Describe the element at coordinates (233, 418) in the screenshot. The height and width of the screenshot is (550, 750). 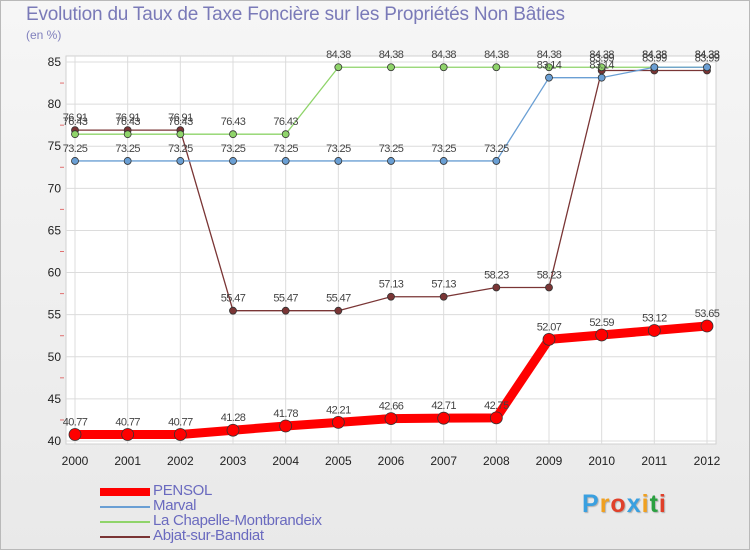
I see `data-label: 41.28` at that location.